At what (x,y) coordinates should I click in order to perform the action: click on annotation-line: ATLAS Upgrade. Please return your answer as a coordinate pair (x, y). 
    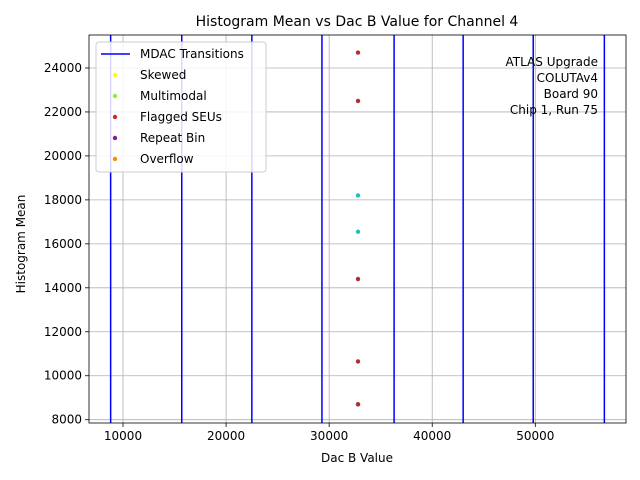
    Looking at the image, I should click on (551, 62).